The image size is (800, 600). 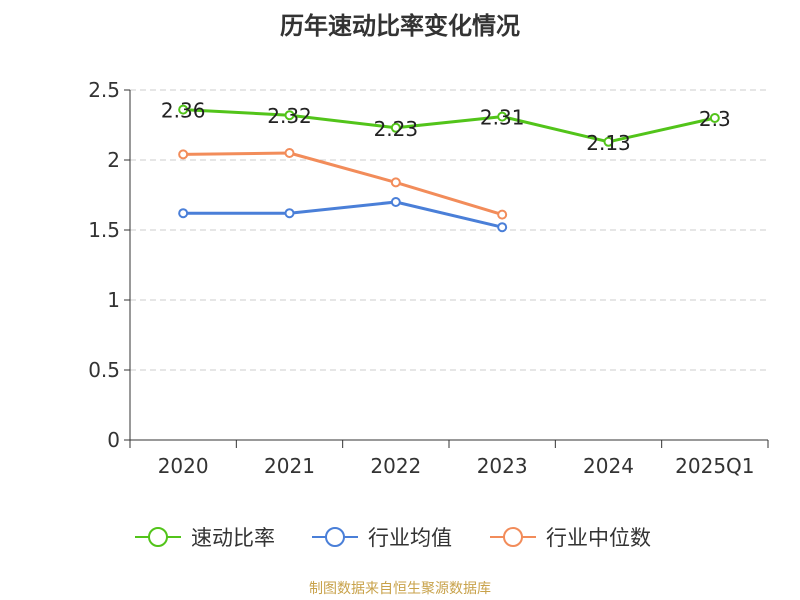 What do you see at coordinates (598, 538) in the screenshot?
I see `legend-label: 行业中位数` at bounding box center [598, 538].